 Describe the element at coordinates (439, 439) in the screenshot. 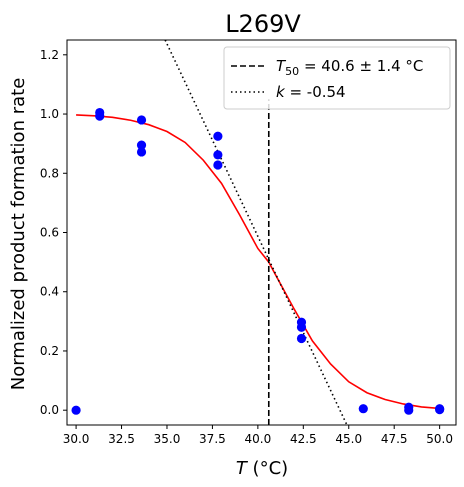

I see `x-tick-label: 50.0` at that location.